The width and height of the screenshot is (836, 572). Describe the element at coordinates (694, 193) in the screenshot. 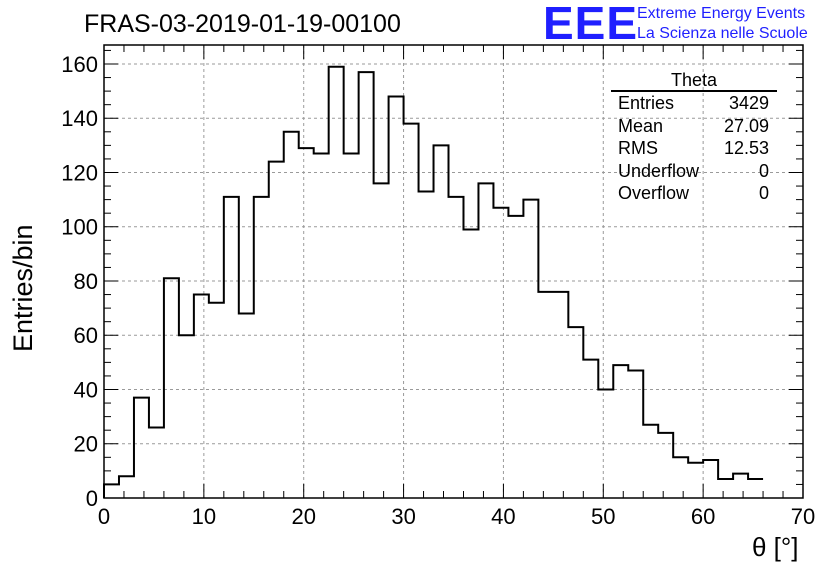

I see `stats-row-overflow: Overflow 0` at that location.